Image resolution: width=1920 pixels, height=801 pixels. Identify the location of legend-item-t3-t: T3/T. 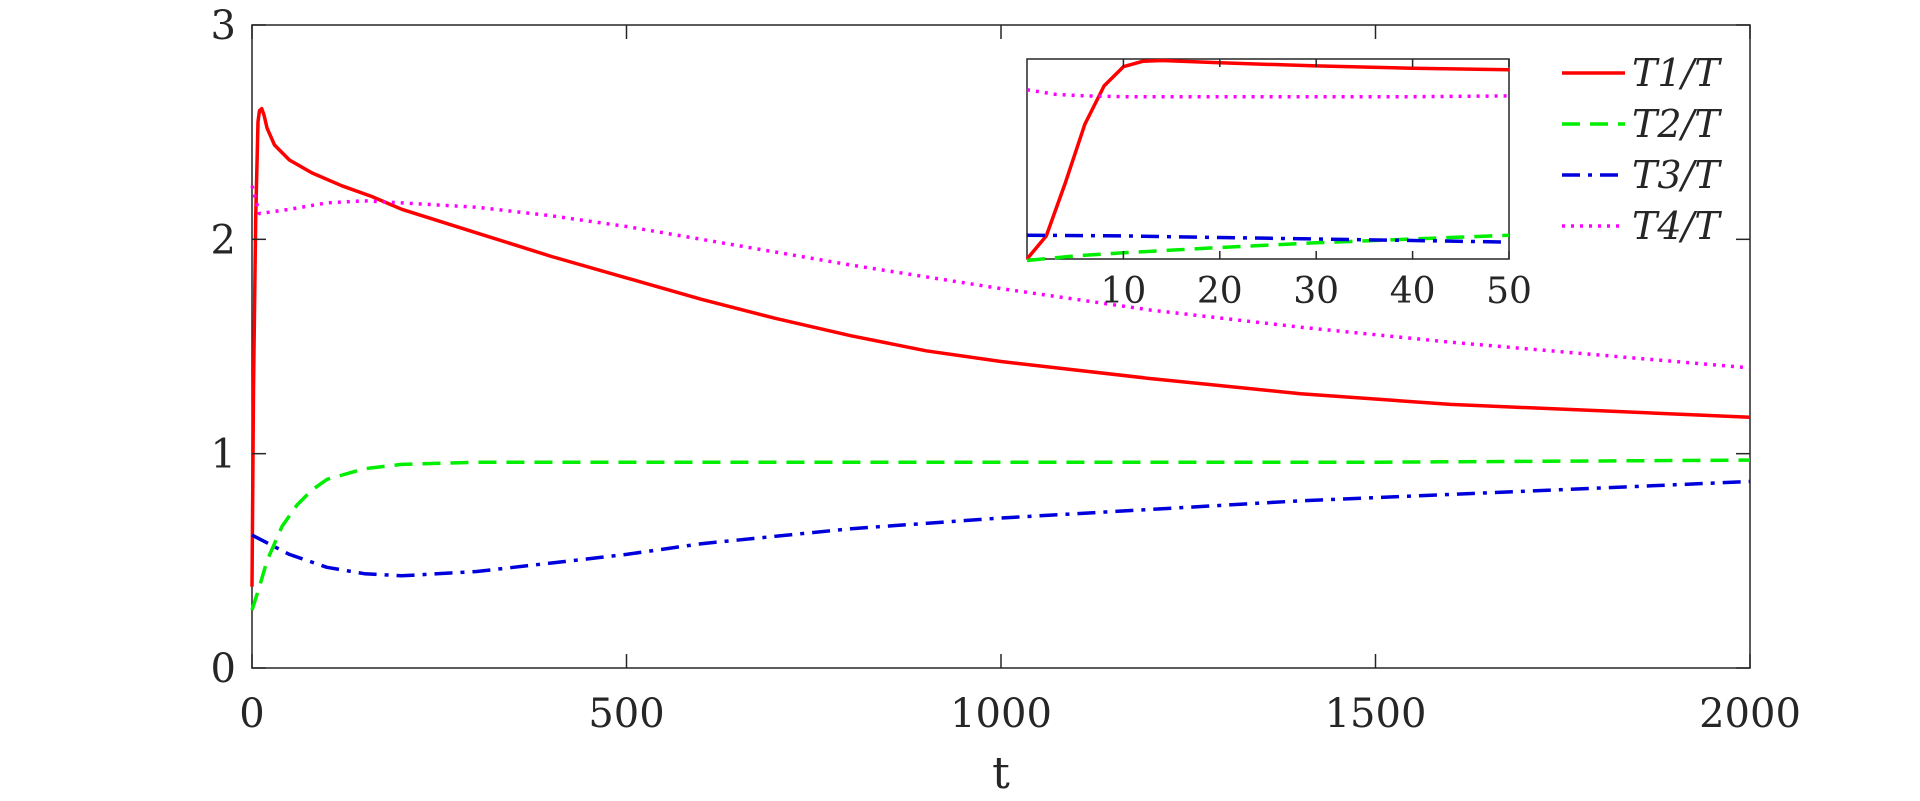
(1642, 175).